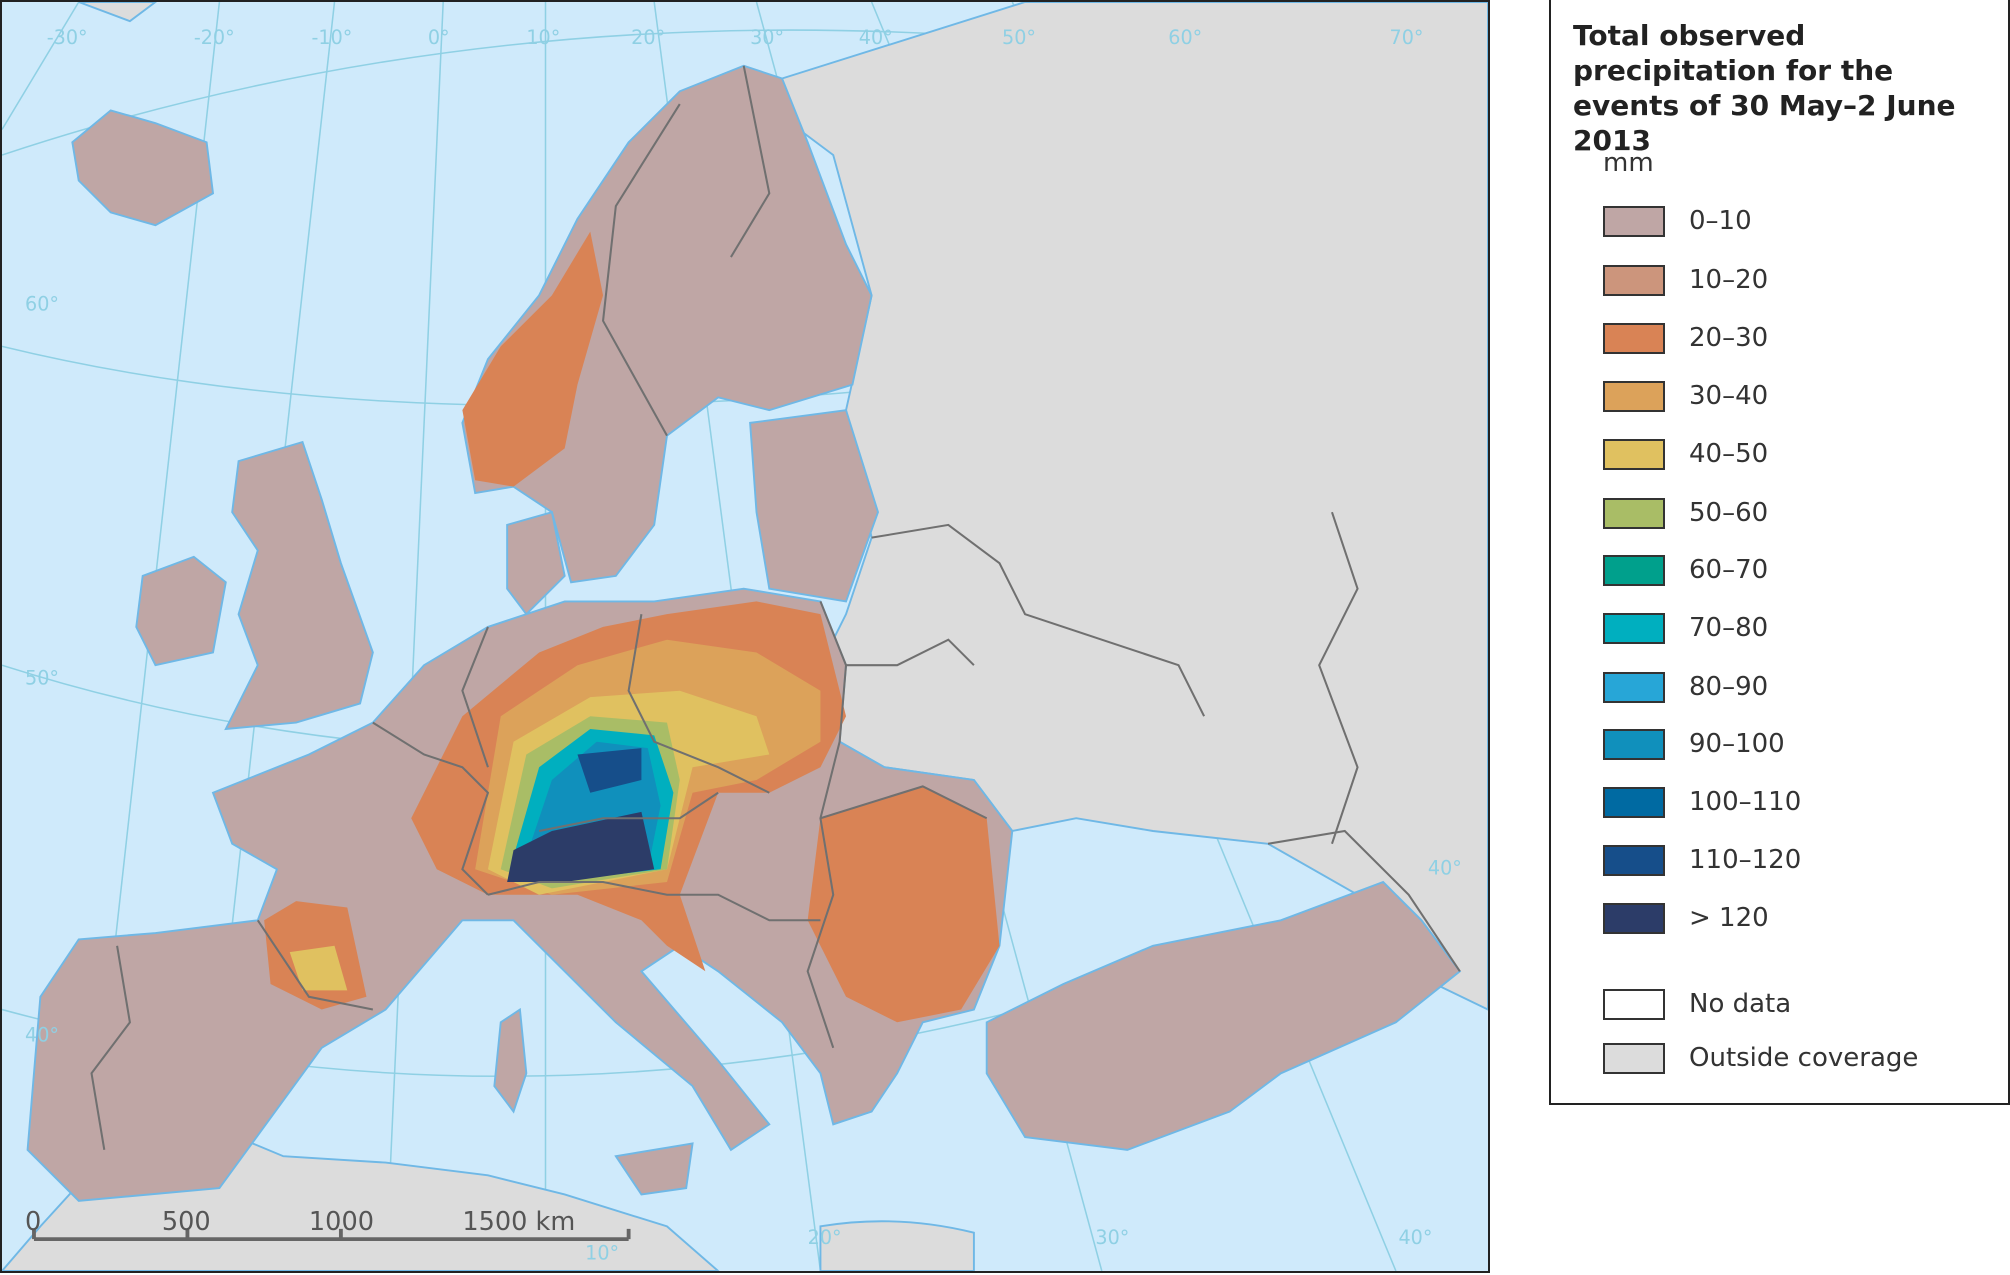 Image resolution: width=2010 pixels, height=1275 pixels. What do you see at coordinates (67, 37) in the screenshot?
I see `svg-text: -30°` at bounding box center [67, 37].